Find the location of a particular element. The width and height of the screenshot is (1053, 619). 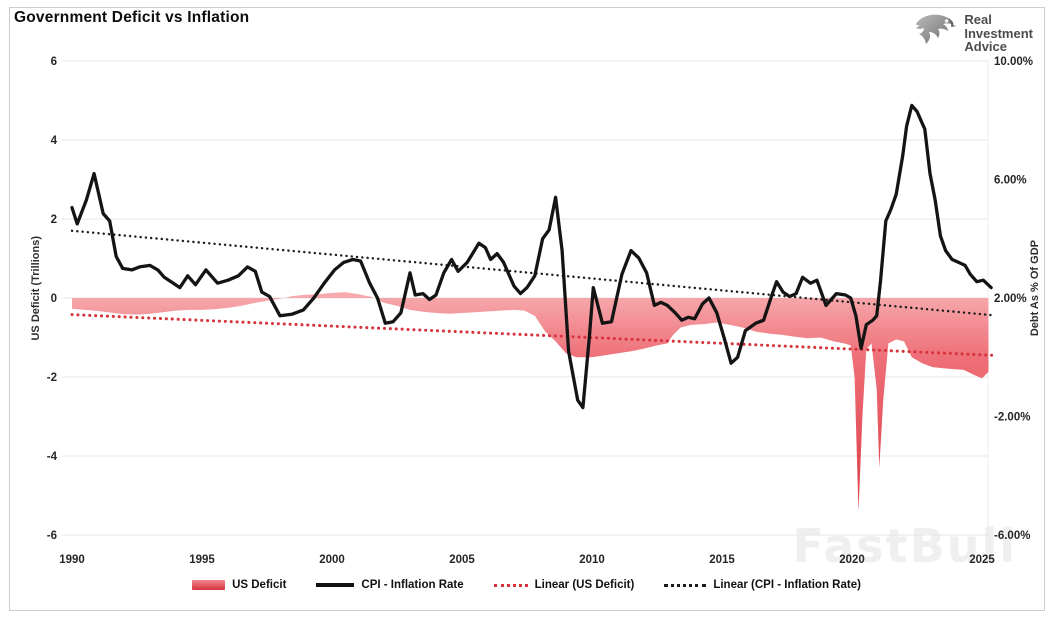

legend-label: CPI - Inflation Rate is located at coordinates (412, 585).